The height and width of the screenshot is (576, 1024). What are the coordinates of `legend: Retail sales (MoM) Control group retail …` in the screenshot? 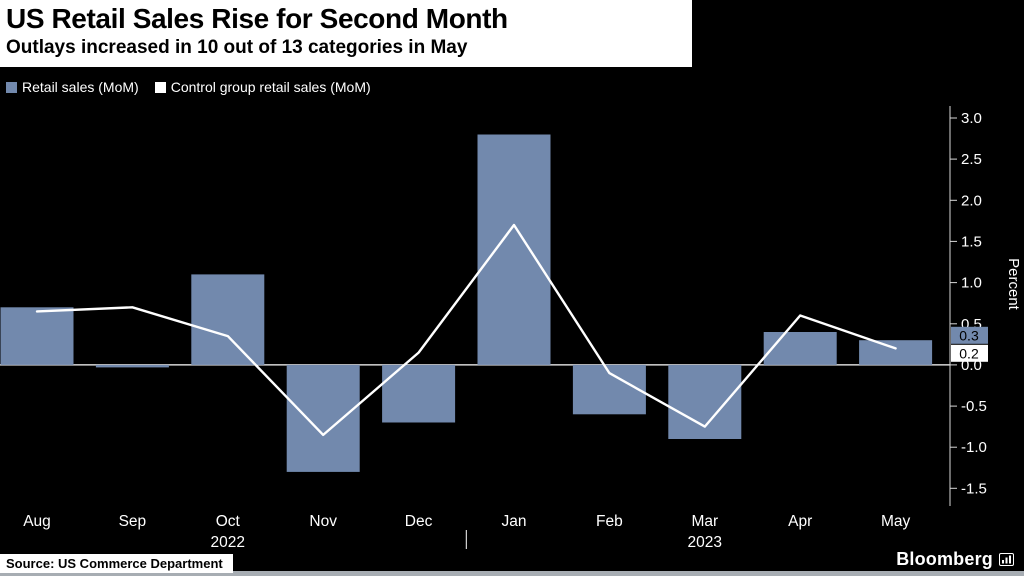 It's located at (188, 87).